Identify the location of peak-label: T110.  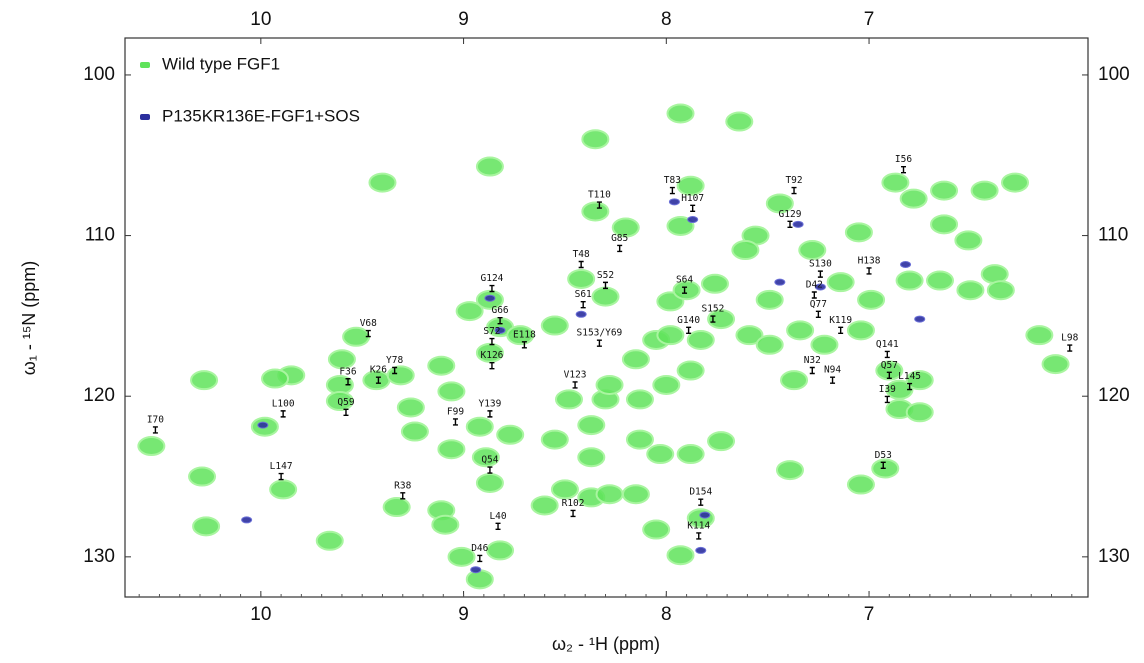
(599, 195).